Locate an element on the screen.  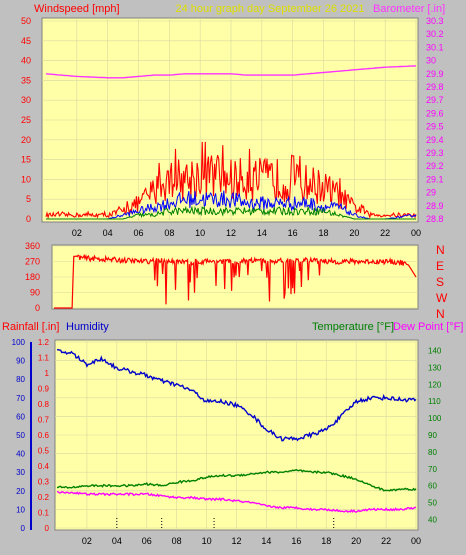
rainfall-tick-label: 0.6 is located at coordinates (44, 435).